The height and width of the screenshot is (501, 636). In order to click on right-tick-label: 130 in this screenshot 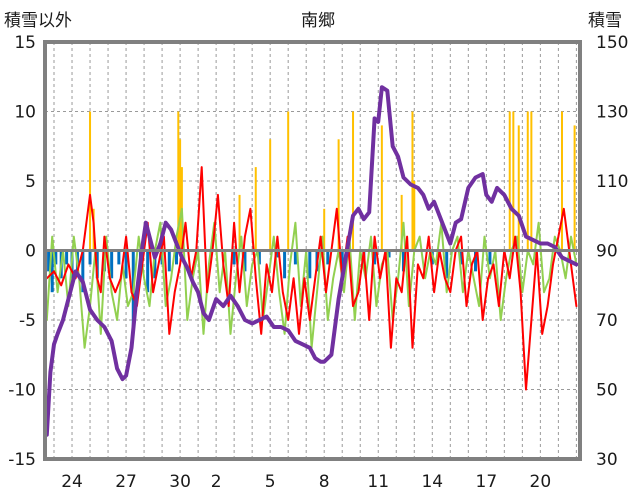, I will do `click(612, 113)`.